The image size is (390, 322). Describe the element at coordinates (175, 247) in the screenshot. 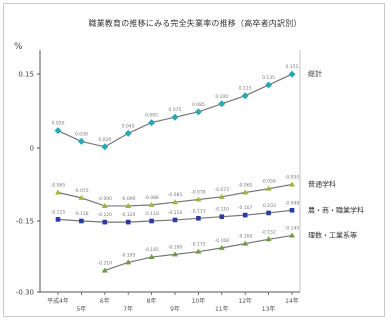

I see `data-label: -0.180` at that location.